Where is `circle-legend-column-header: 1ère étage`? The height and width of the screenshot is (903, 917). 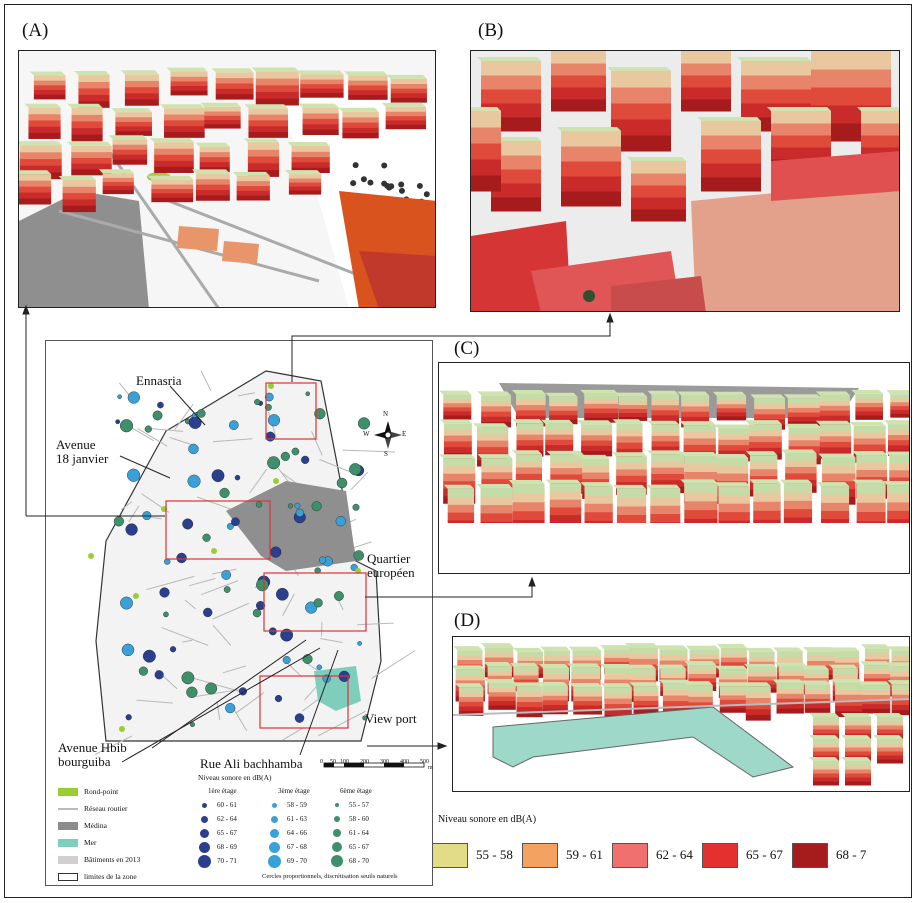 circle-legend-column-header: 1ère étage is located at coordinates (222, 791).